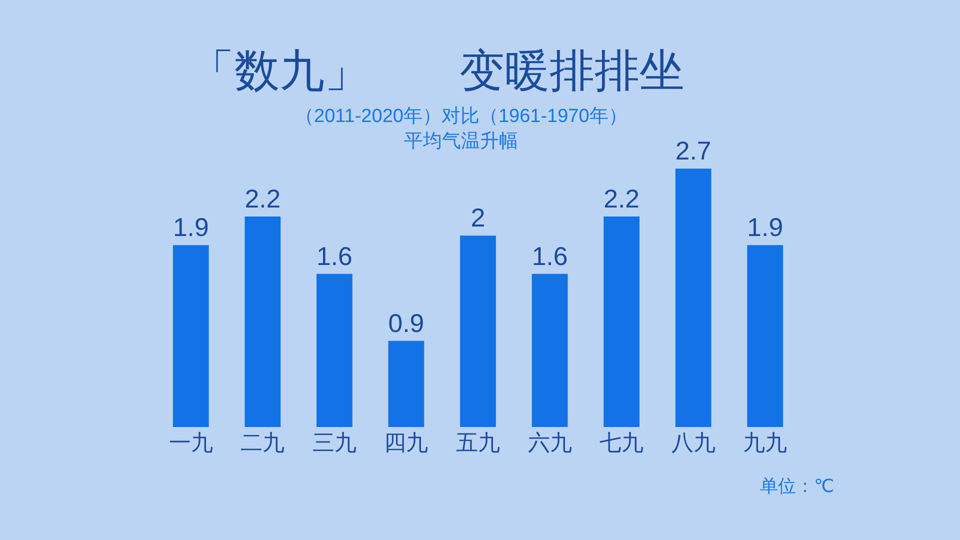  I want to click on x-tick-label: 九九, so click(765, 442).